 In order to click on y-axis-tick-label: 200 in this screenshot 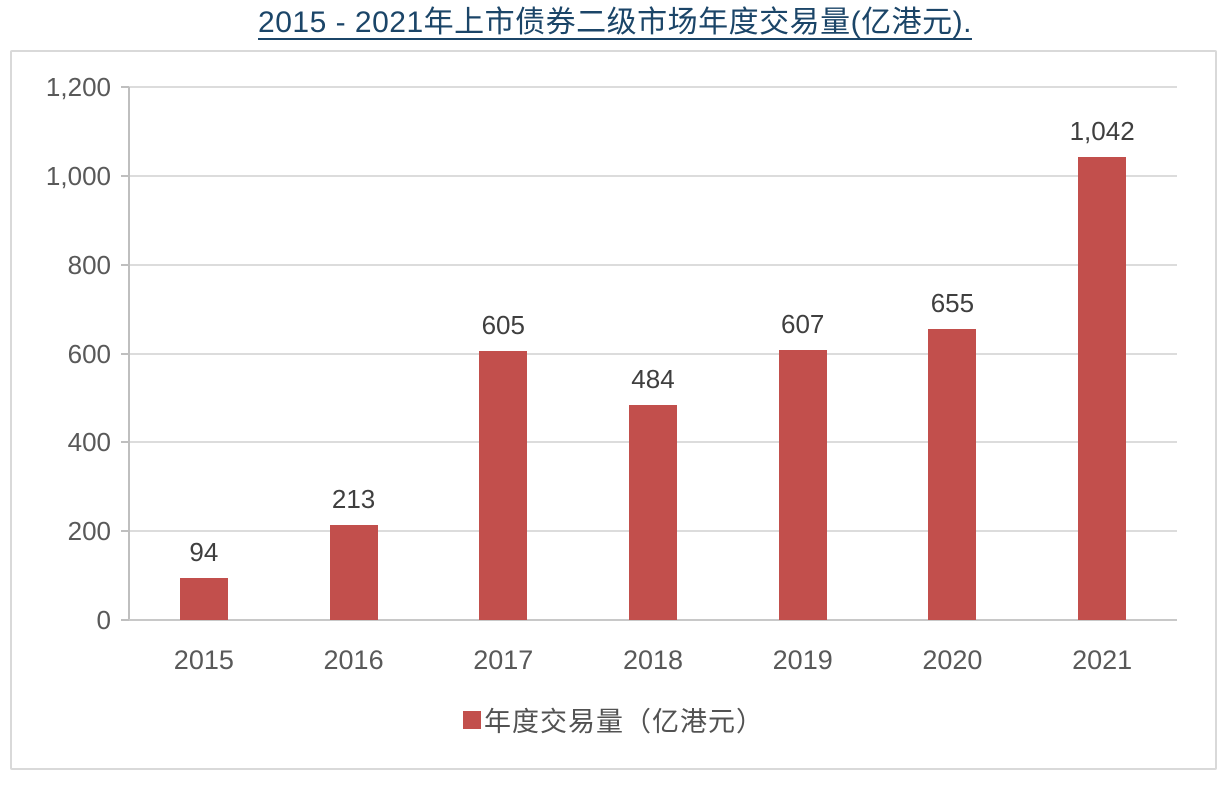, I will do `click(89, 531)`.